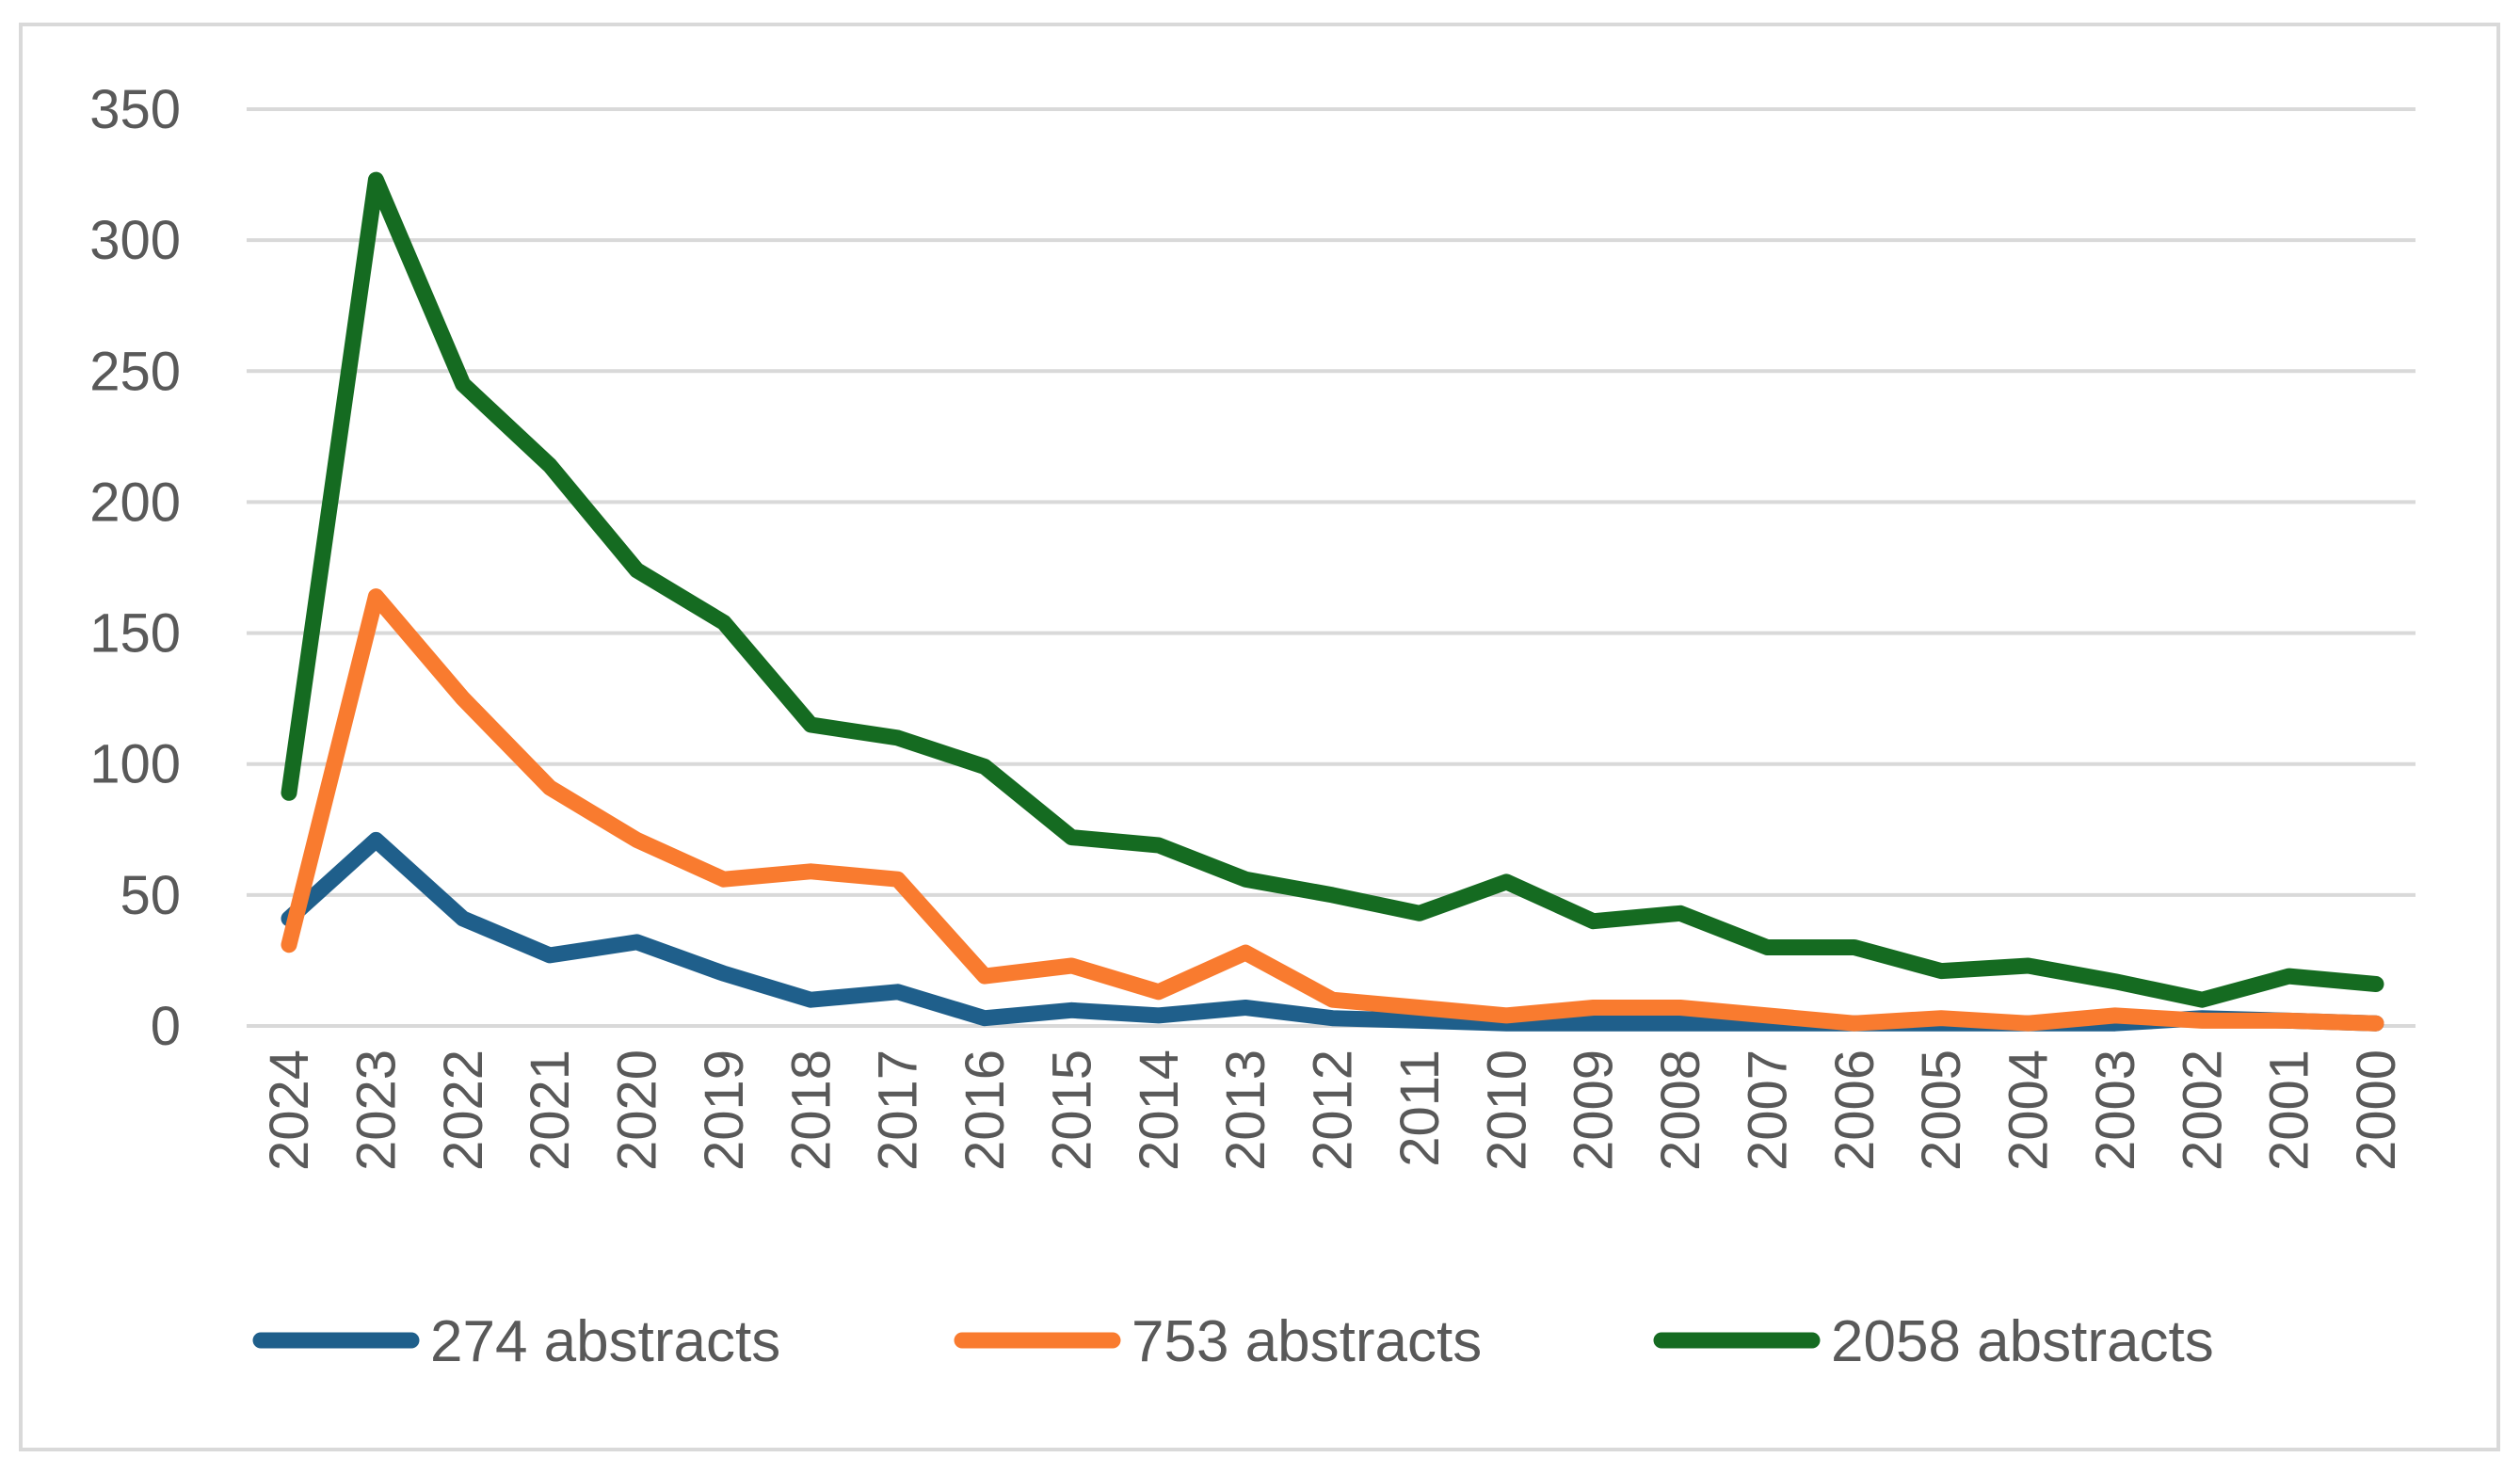 This screenshot has width=2520, height=1474. What do you see at coordinates (811, 1110) in the screenshot?
I see `x-tick-label: 2018` at bounding box center [811, 1110].